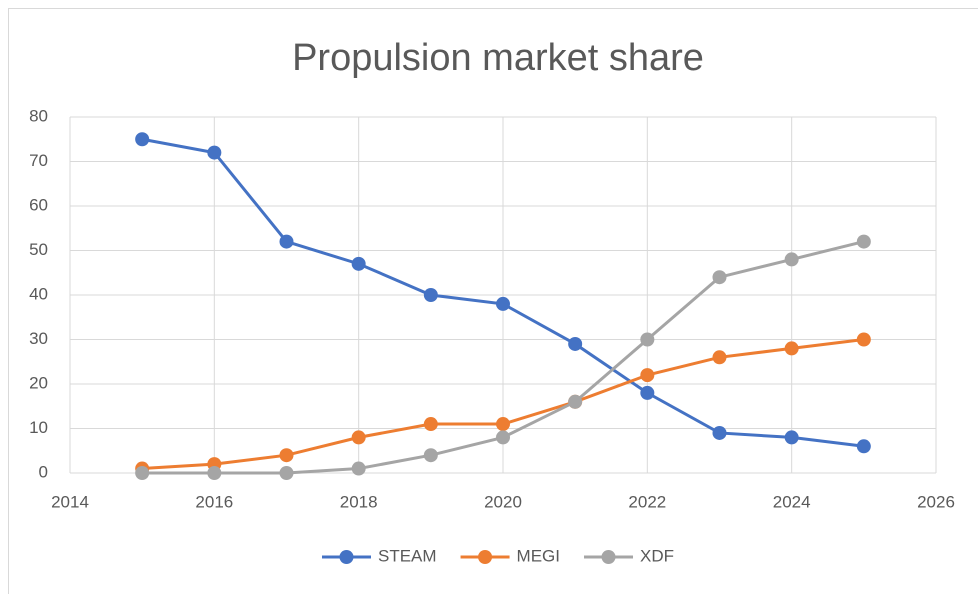  I want to click on y-tick-label: 60, so click(38, 204).